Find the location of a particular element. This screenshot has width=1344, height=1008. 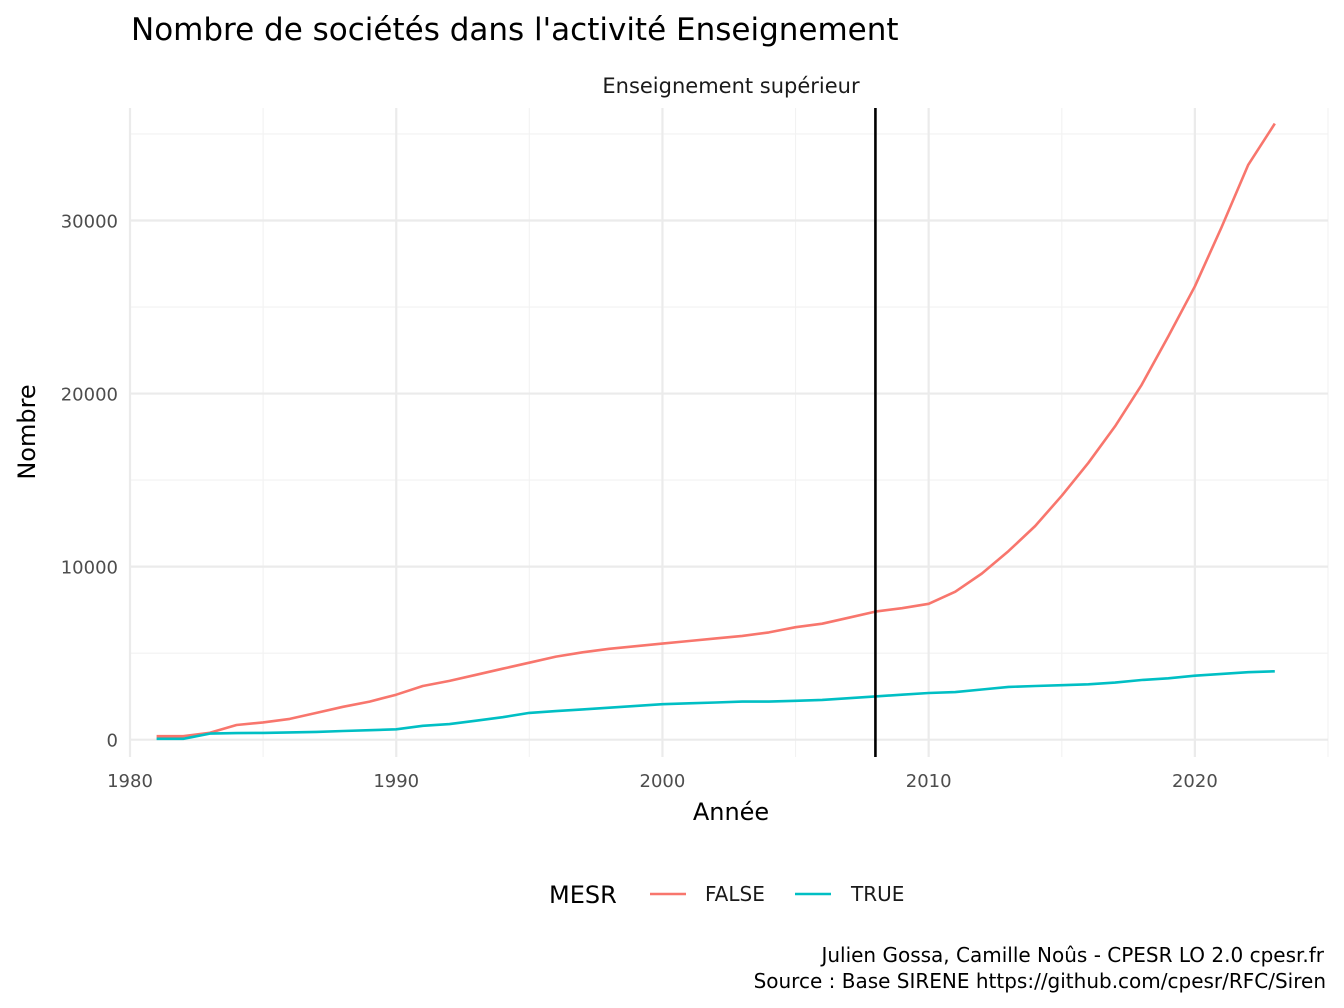

facet-label: Enseignement supérieur is located at coordinates (731, 86).